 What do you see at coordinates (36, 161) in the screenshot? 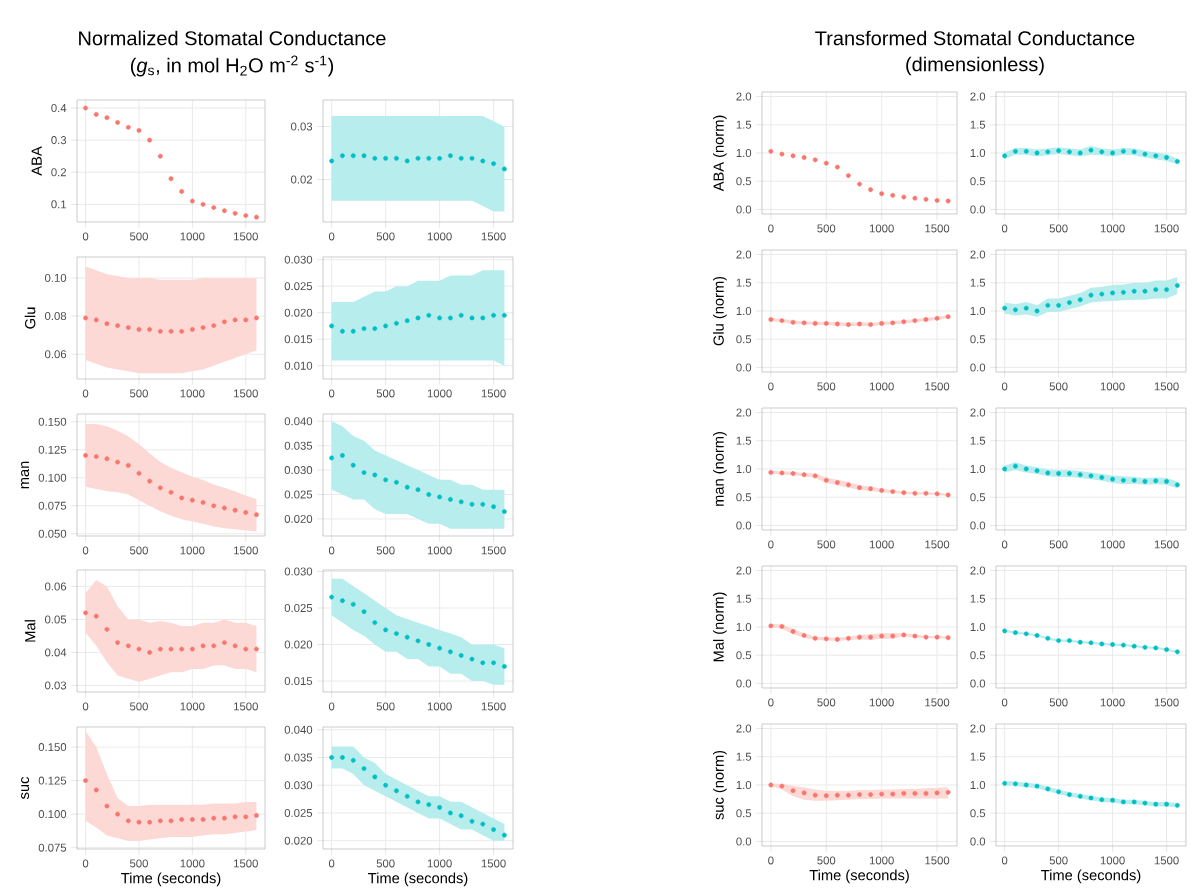
I see `y-axis-title: ABA` at bounding box center [36, 161].